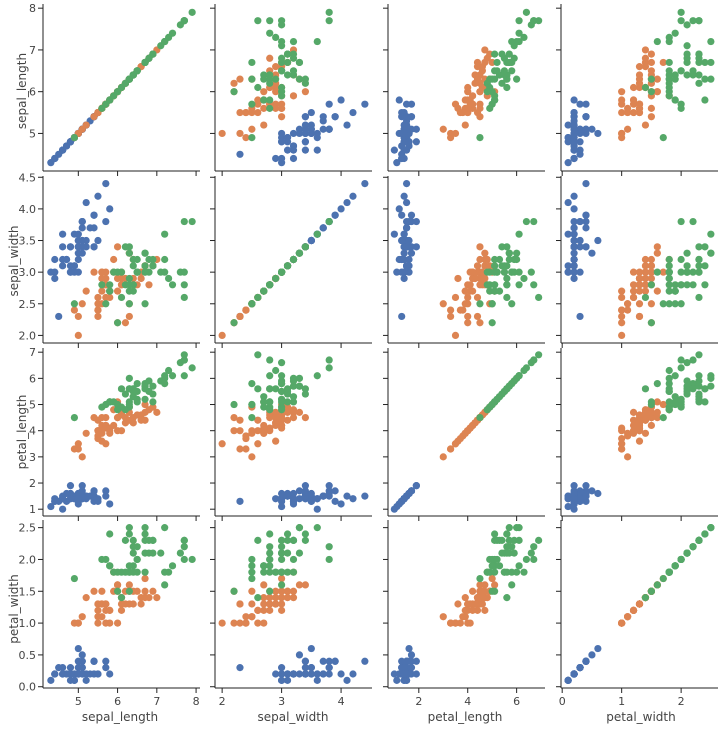  What do you see at coordinates (28, 209) in the screenshot?
I see `y-tick-label: 4.0` at bounding box center [28, 209].